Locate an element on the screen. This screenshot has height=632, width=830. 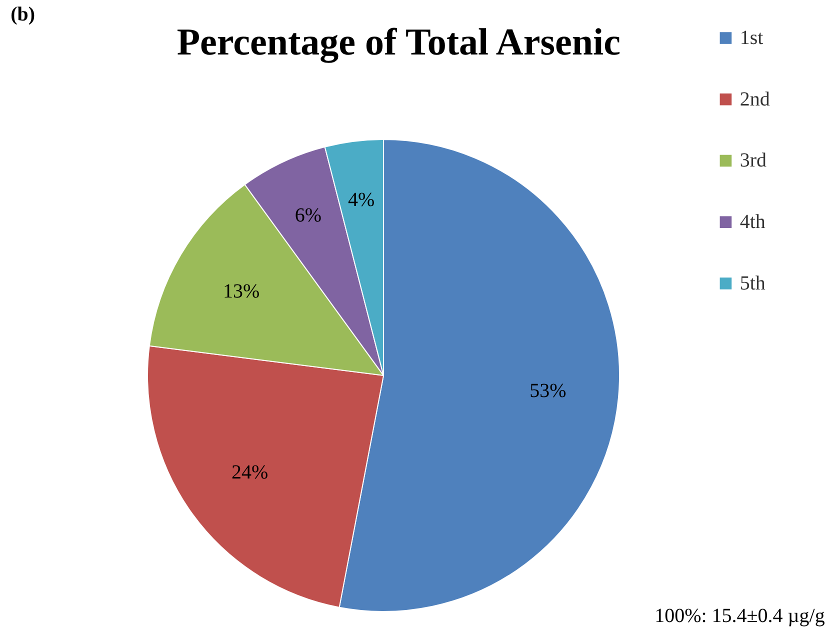
legend-label: 2nd is located at coordinates (755, 99).